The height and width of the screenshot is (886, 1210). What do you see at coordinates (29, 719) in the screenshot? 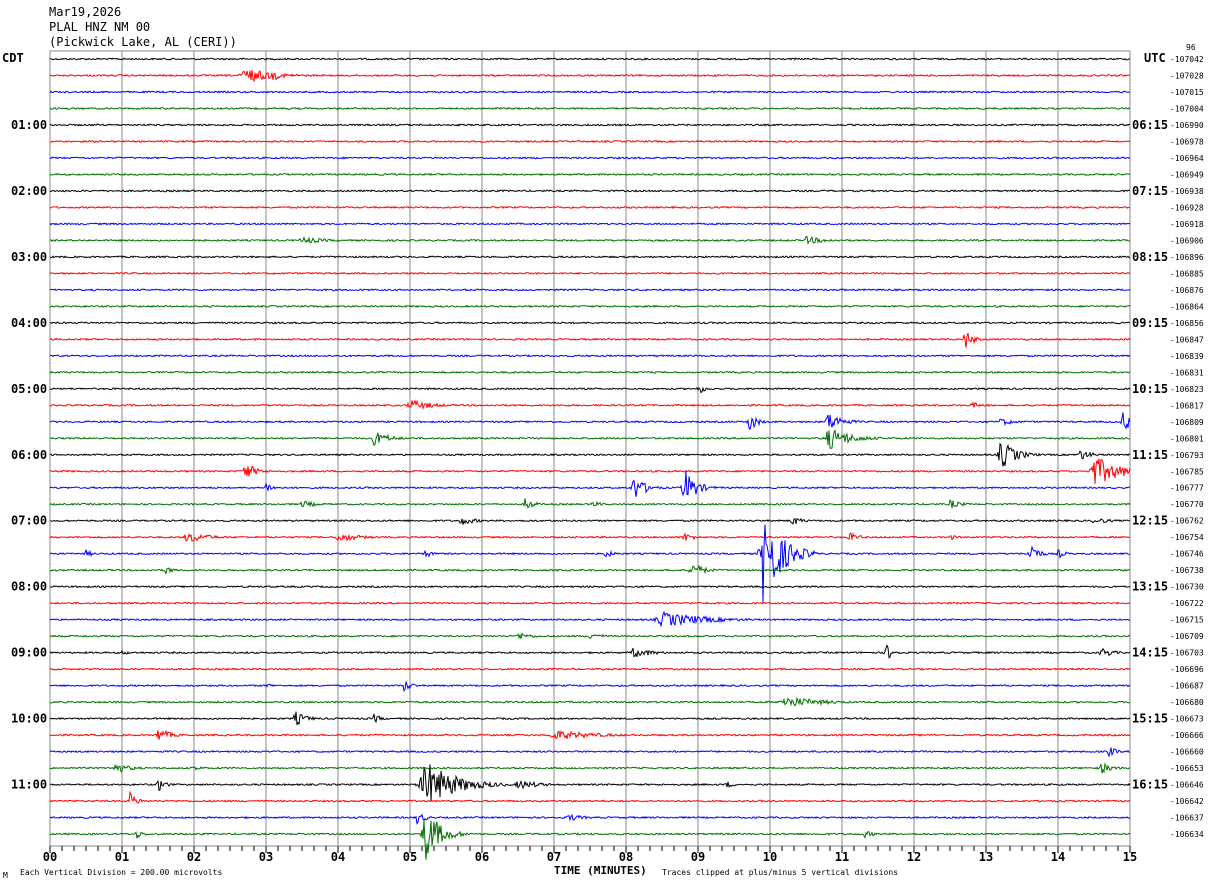
I see `left-hour-label: 10:00` at bounding box center [29, 719].